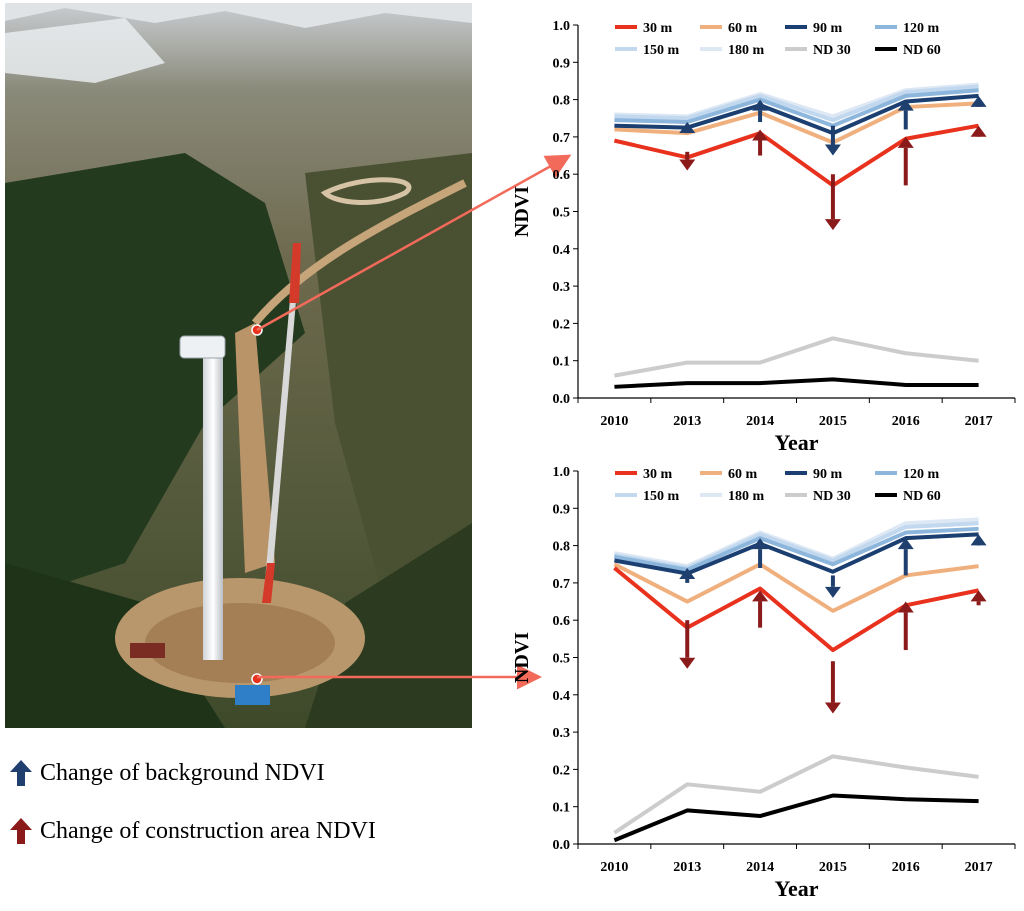 Image resolution: width=1024 pixels, height=911 pixels. Describe the element at coordinates (661, 496) in the screenshot. I see `legend-label: 150 m` at that location.